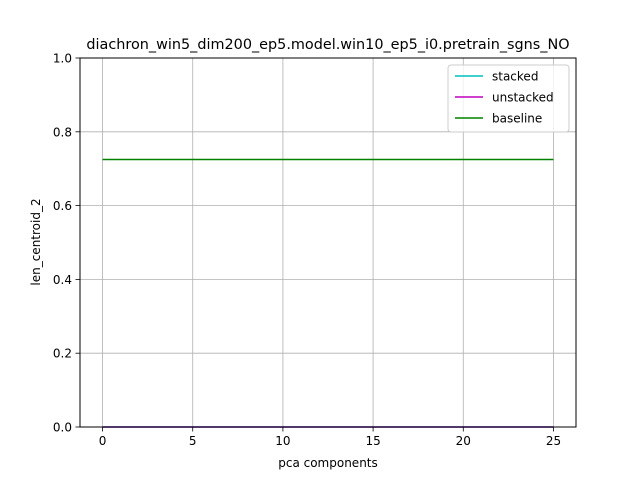  I want to click on x-tick-label: 20, so click(463, 441).